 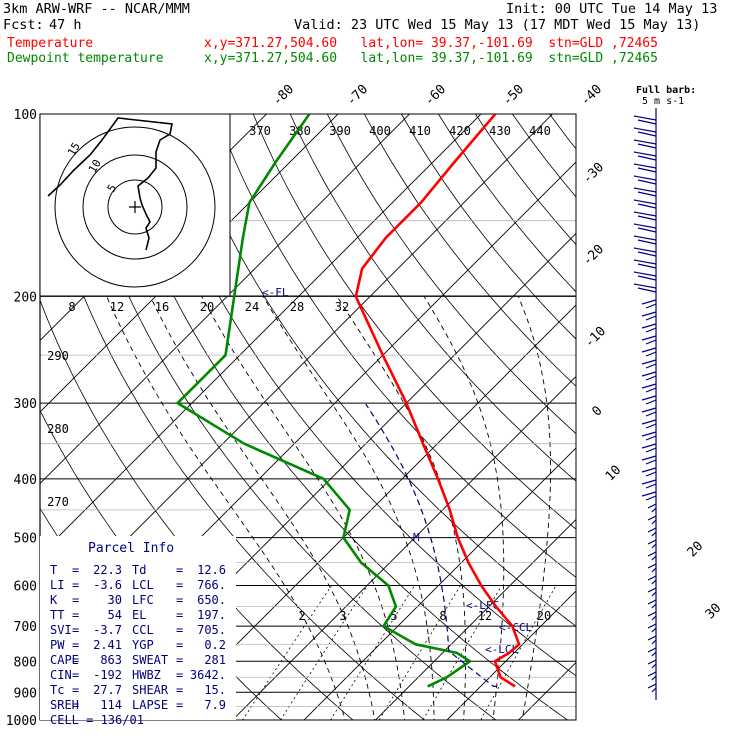 What do you see at coordinates (138, 628) in the screenshot?
I see `parcel-box-bg` at bounding box center [138, 628].